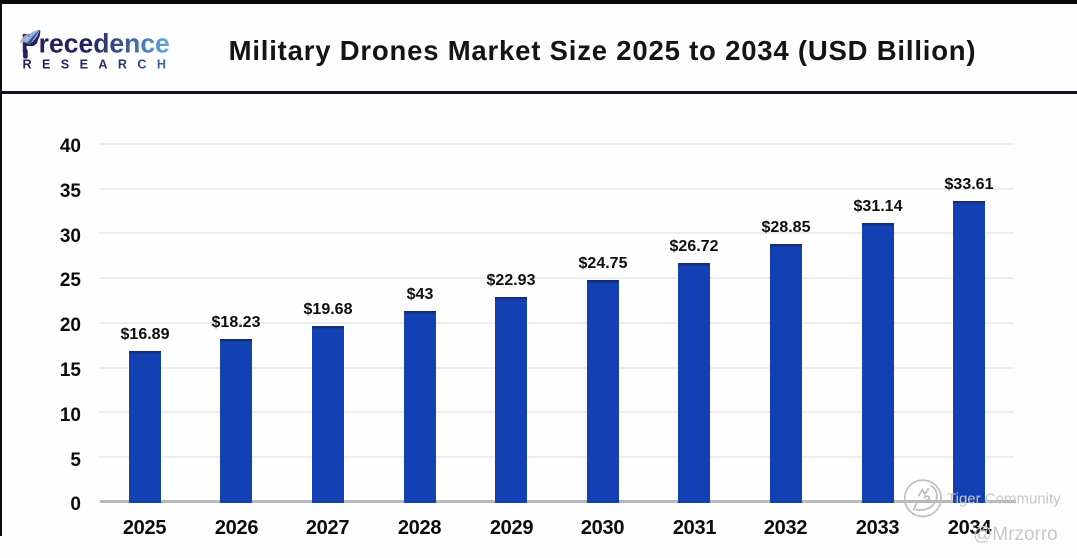 The height and width of the screenshot is (558, 1077). Describe the element at coordinates (100, 65) in the screenshot. I see `svg-text: RESEARCH` at that location.